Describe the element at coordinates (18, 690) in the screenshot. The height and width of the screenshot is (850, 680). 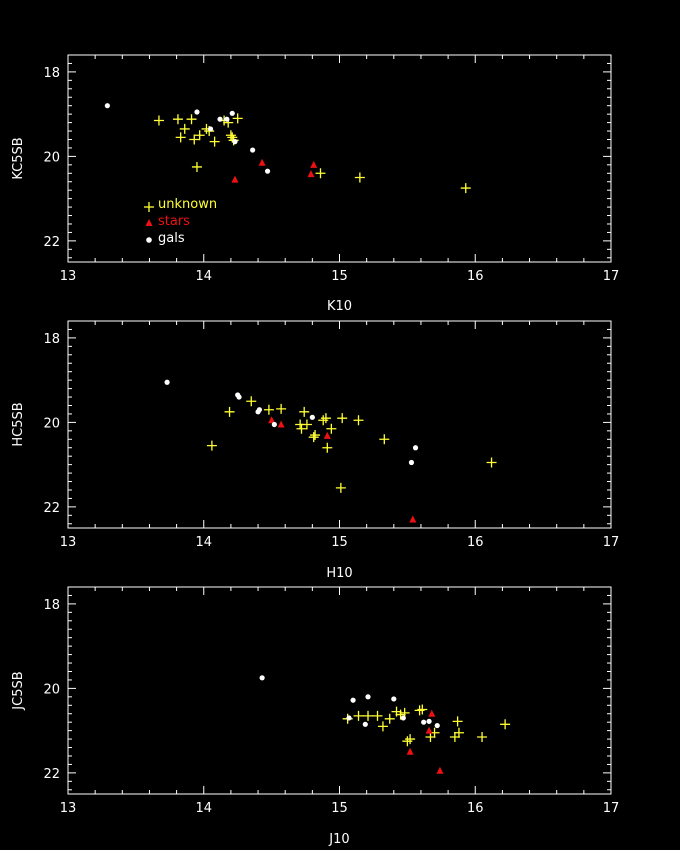
I see `y-axis-label: JC5SB` at that location.